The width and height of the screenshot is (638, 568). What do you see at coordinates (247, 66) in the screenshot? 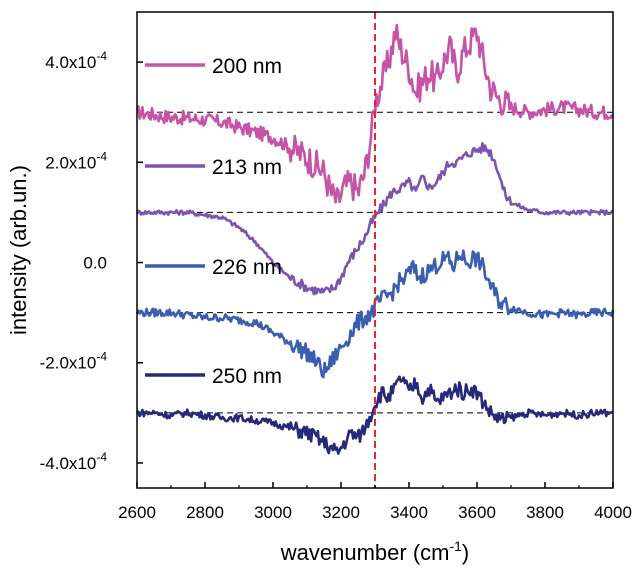
I see `legend-label: 200 nm` at bounding box center [247, 66].